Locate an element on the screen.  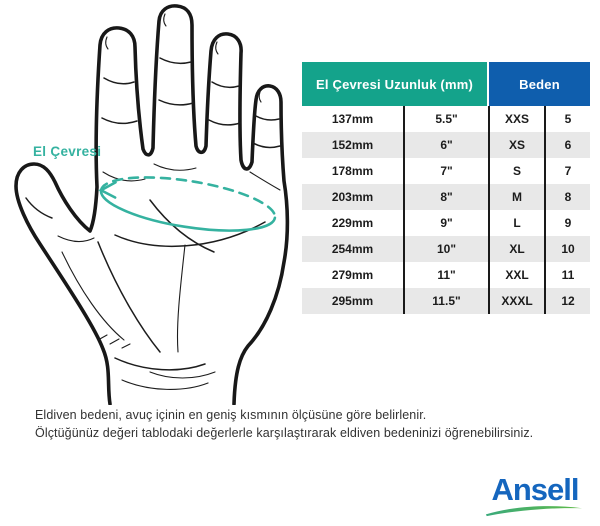
cell-num: 5 is located at coordinates (567, 119).